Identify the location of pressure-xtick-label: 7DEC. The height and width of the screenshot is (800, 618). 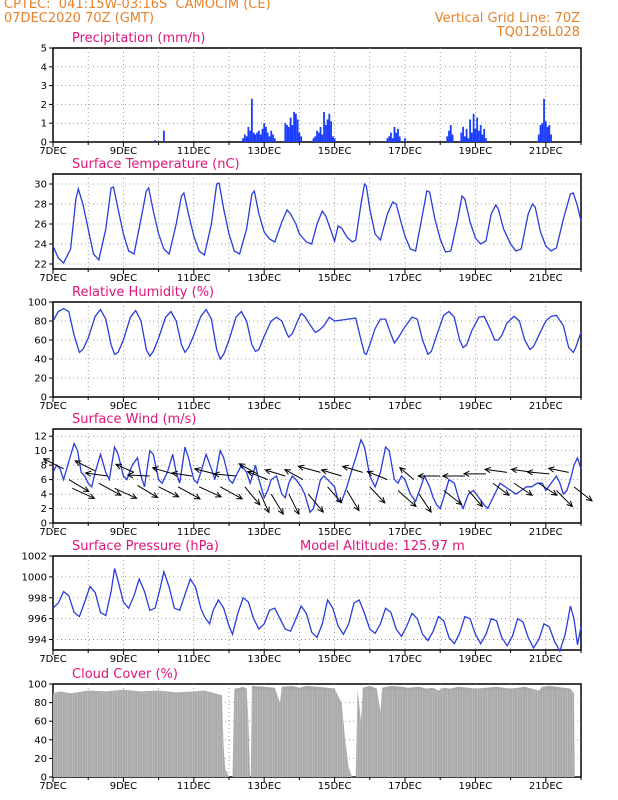
(52, 659).